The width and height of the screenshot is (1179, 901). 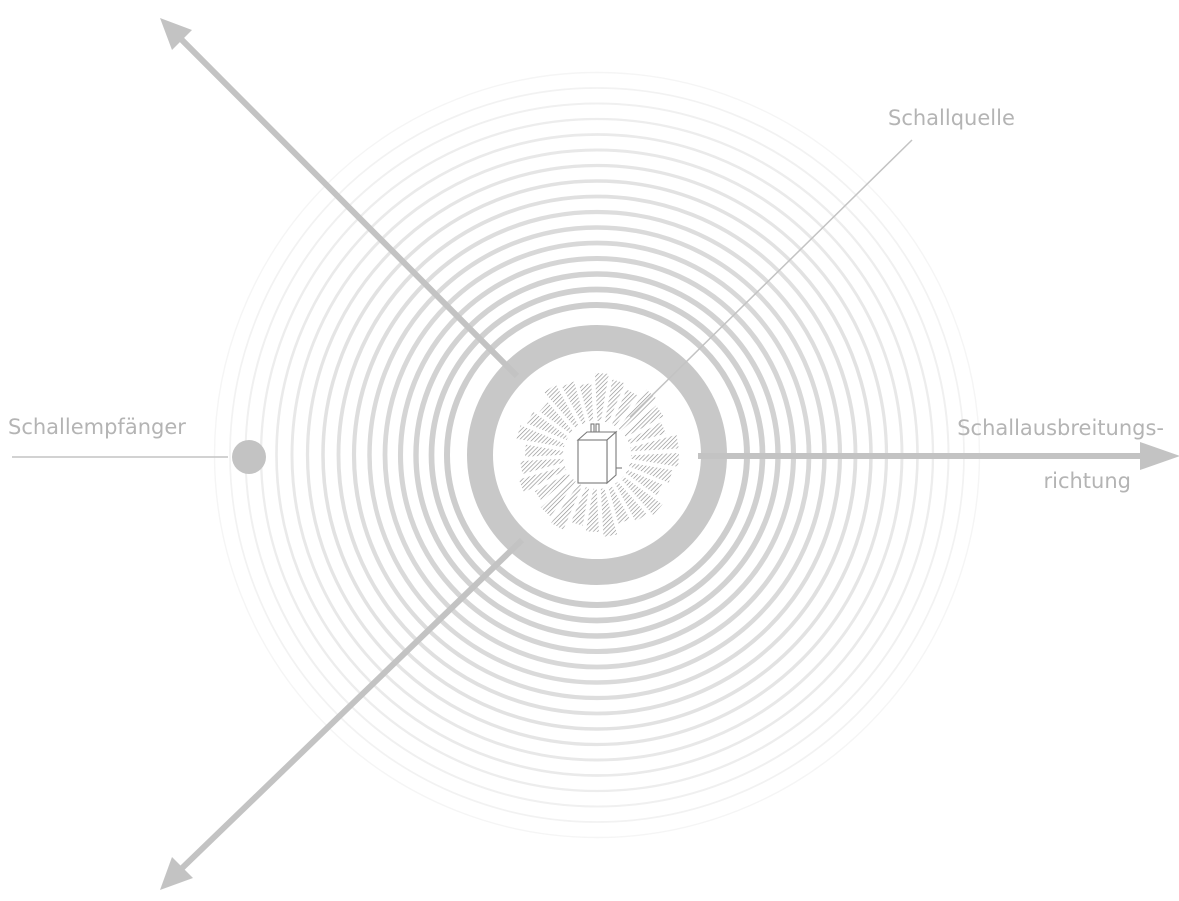 What do you see at coordinates (350, 706) in the screenshot?
I see `arrow-lower-left` at bounding box center [350, 706].